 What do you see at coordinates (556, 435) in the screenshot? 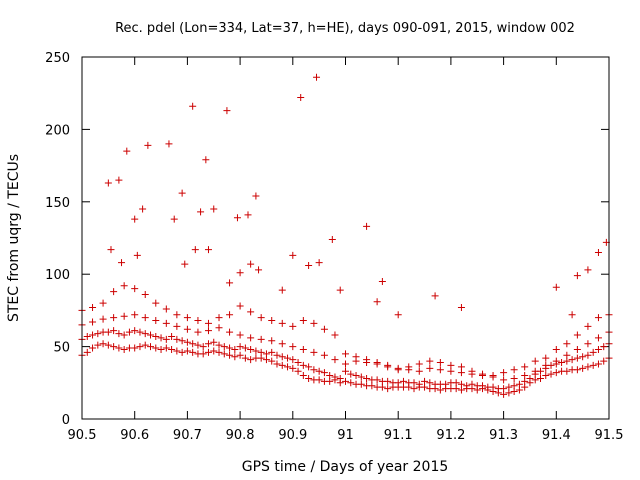
I see `x-tick-label: 91.4` at bounding box center [556, 435].